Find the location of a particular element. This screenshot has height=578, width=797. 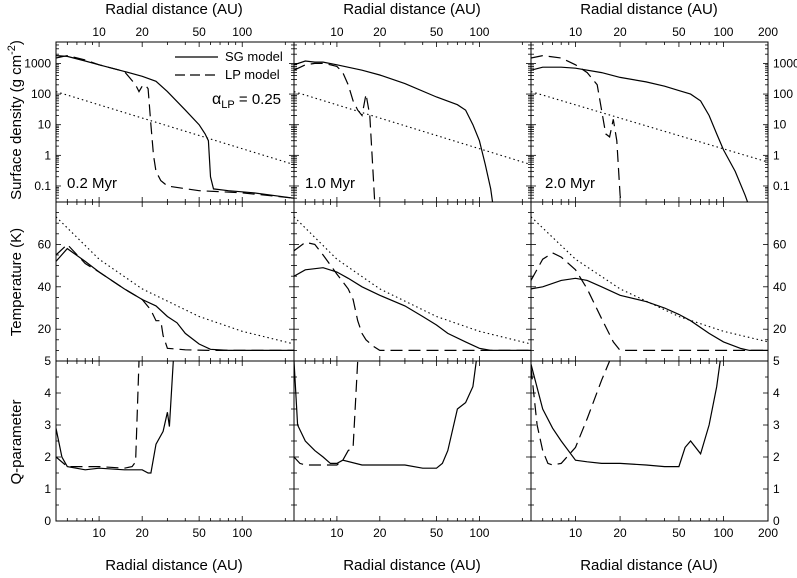

panel-q_parameter-2-series-group is located at coordinates (385, 415).